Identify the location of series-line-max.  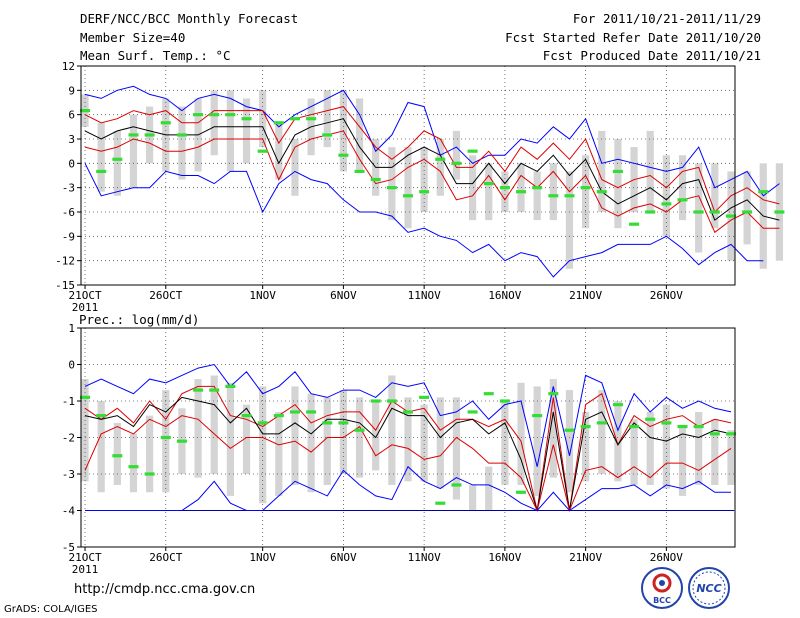
(408, 415).